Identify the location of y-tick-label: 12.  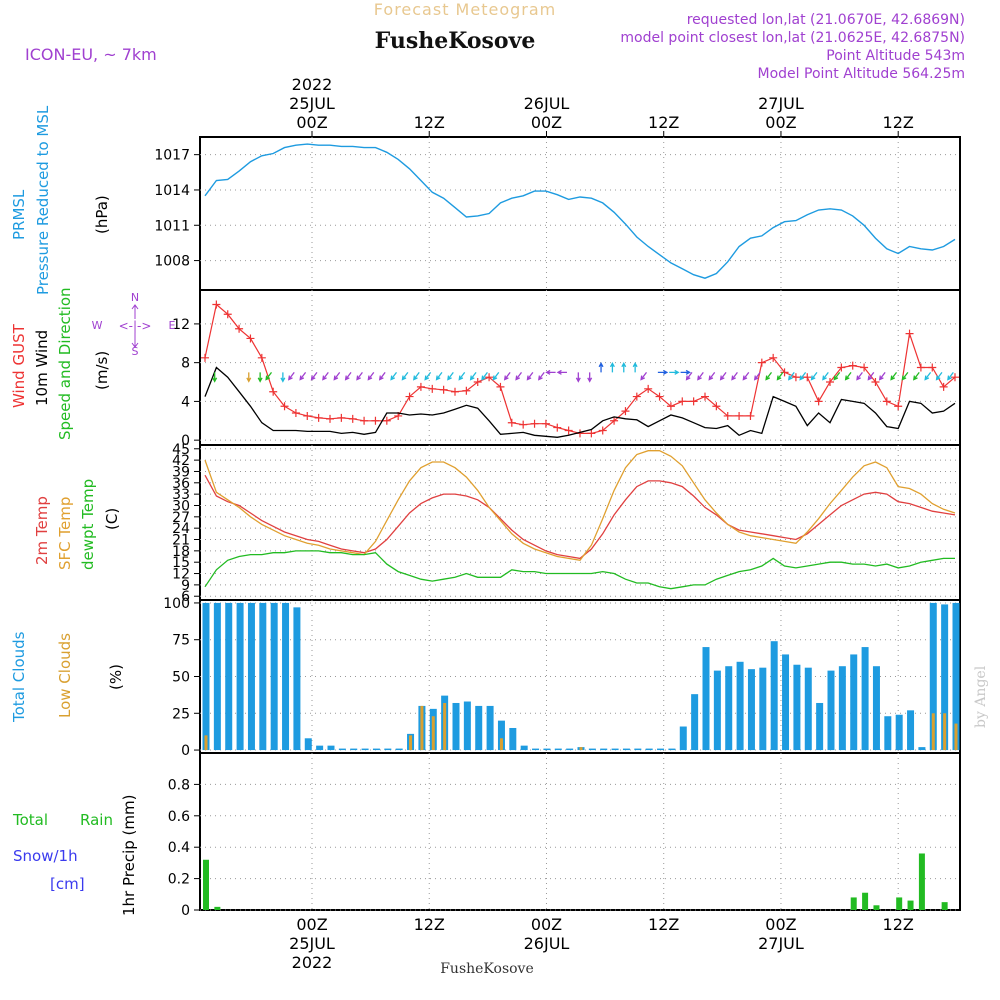
(181, 325).